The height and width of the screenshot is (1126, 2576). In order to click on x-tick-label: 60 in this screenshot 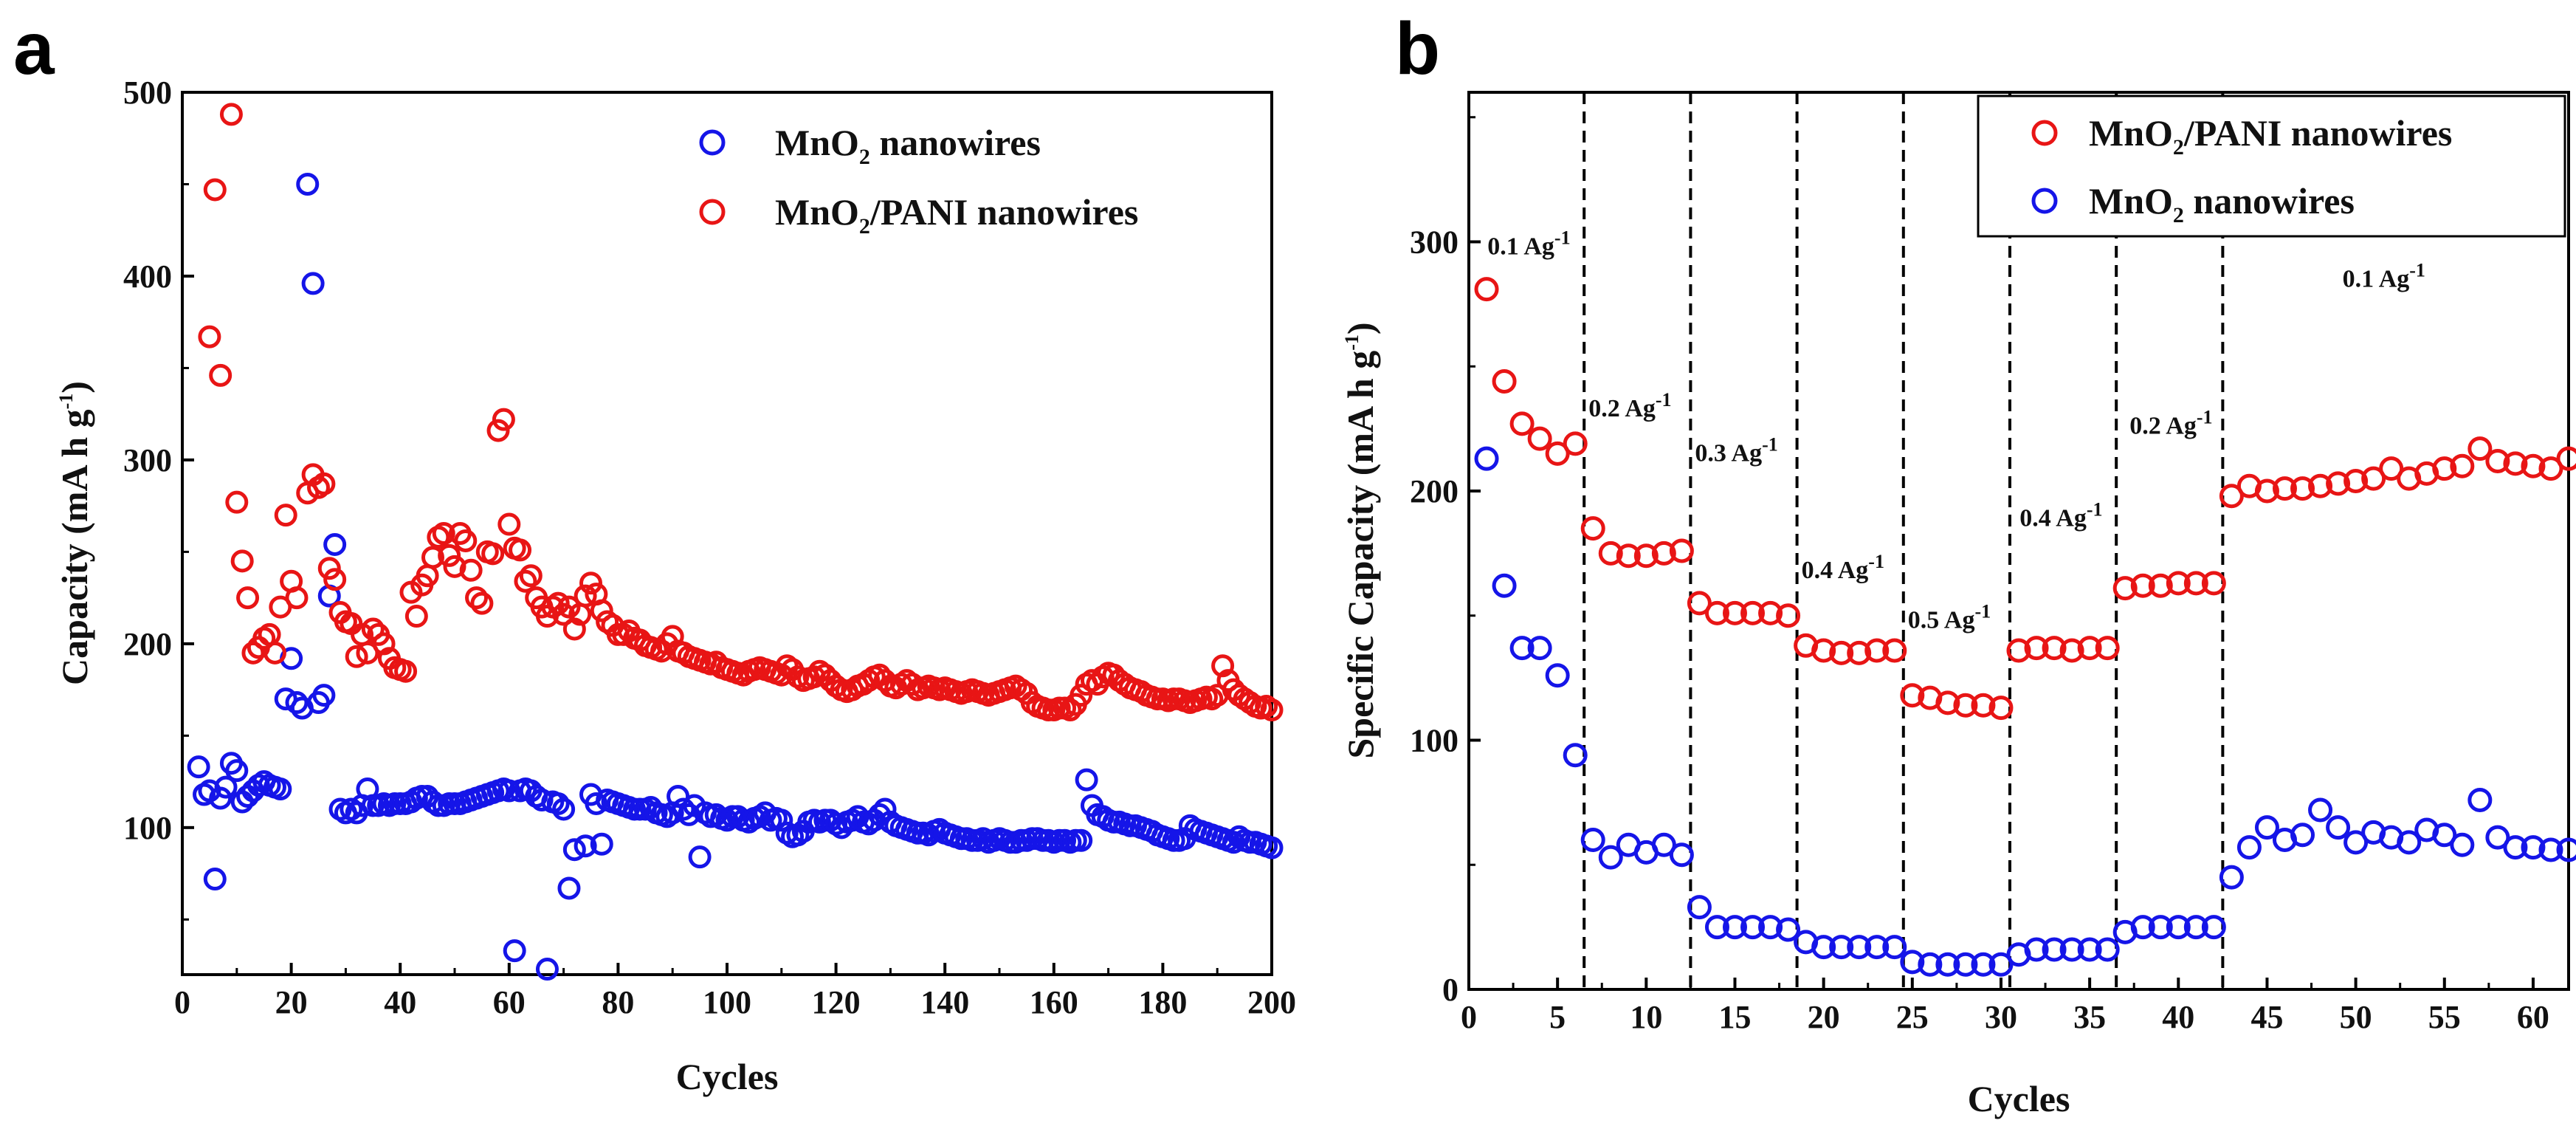, I will do `click(510, 1002)`.